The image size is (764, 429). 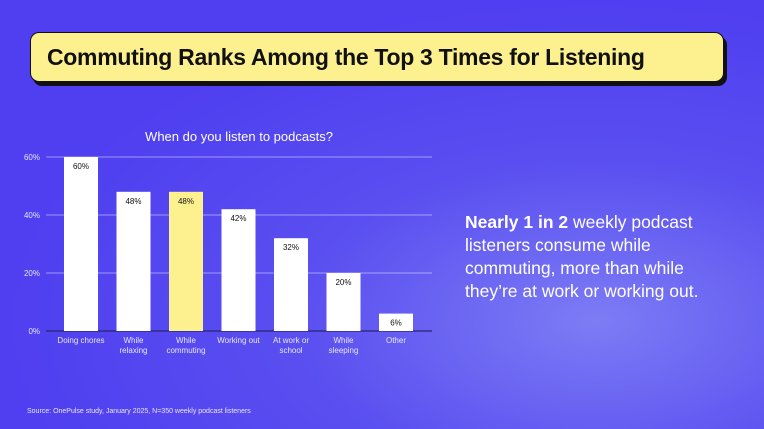 What do you see at coordinates (185, 350) in the screenshot?
I see `x-tick-label: commuting` at bounding box center [185, 350].